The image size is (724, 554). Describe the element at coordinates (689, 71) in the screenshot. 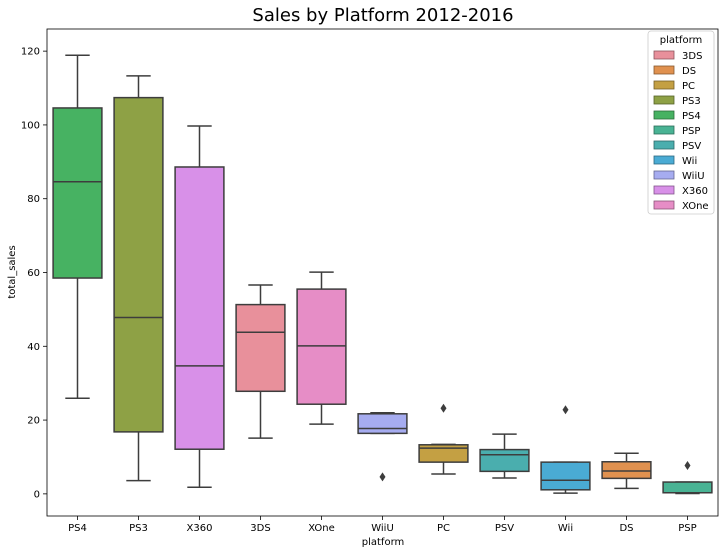

I see `legend-entry-label: DS` at that location.